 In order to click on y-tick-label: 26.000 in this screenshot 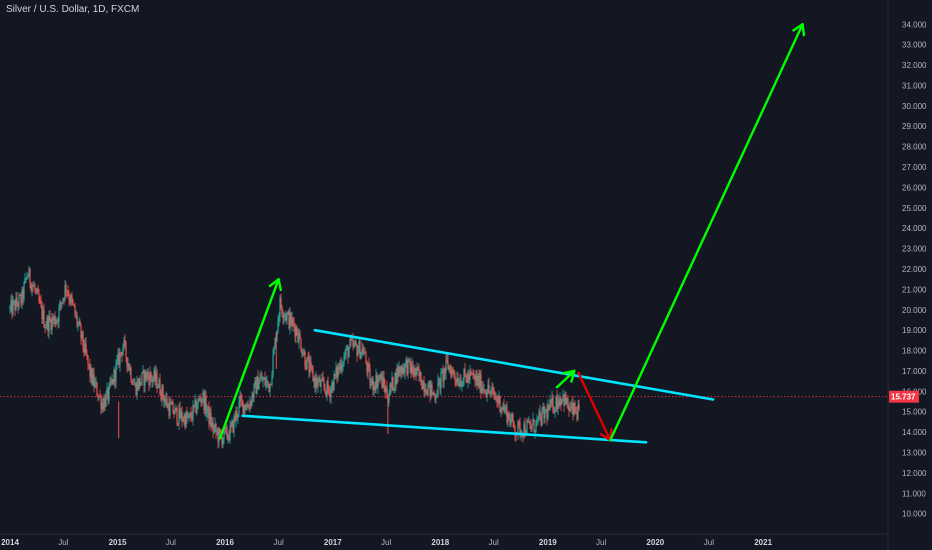, I will do `click(914, 187)`.